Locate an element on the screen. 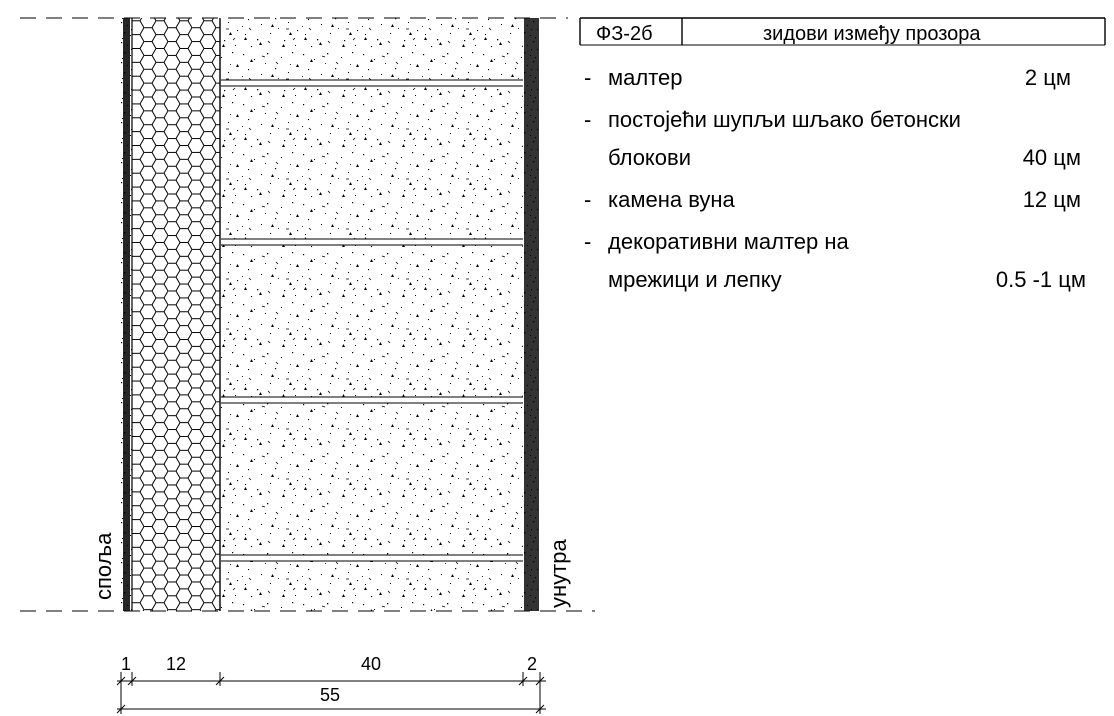 This screenshot has width=1114, height=716. layer-3-thickness: 12 цм is located at coordinates (1052, 199).